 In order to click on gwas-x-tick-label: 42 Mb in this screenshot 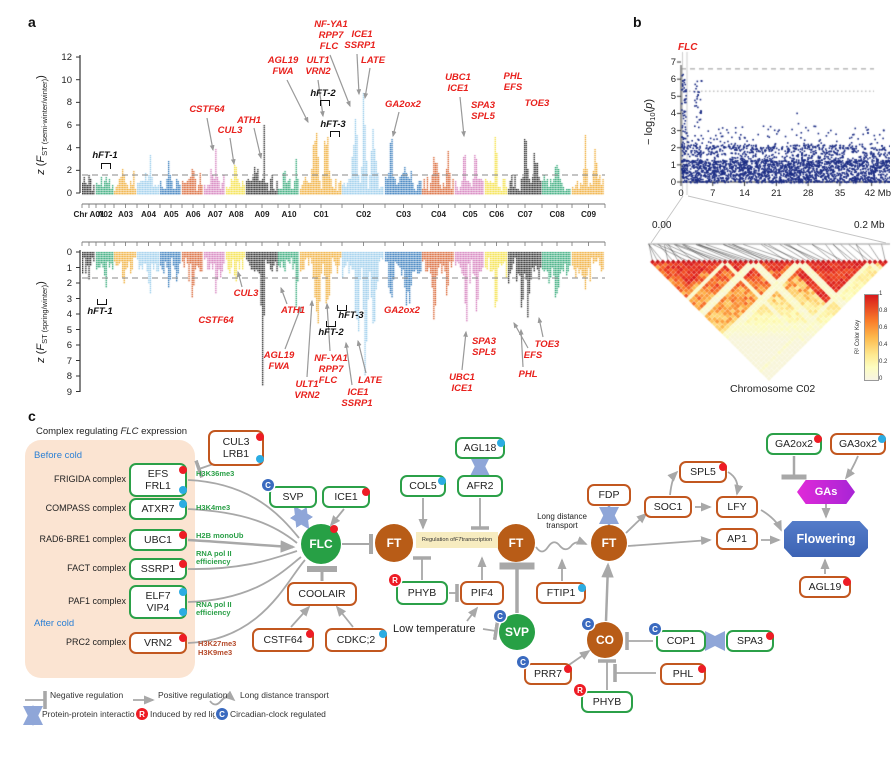, I will do `click(877, 193)`.